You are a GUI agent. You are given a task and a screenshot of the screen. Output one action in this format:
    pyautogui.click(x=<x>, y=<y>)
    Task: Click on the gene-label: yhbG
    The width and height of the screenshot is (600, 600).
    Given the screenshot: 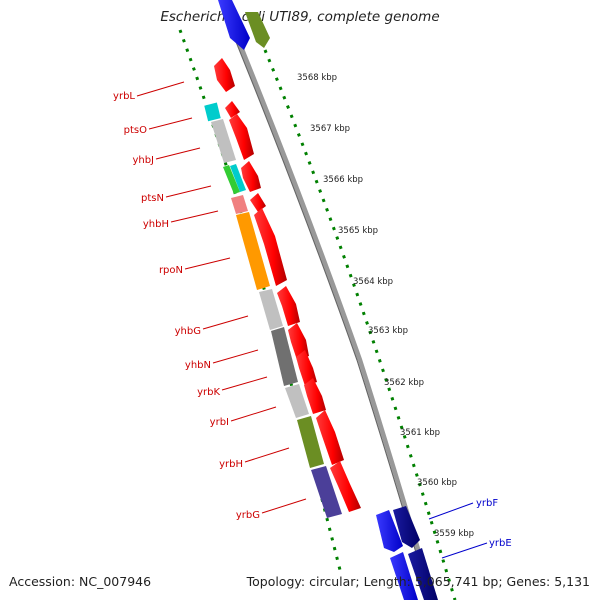 What is the action you would take?
    pyautogui.click(x=188, y=331)
    